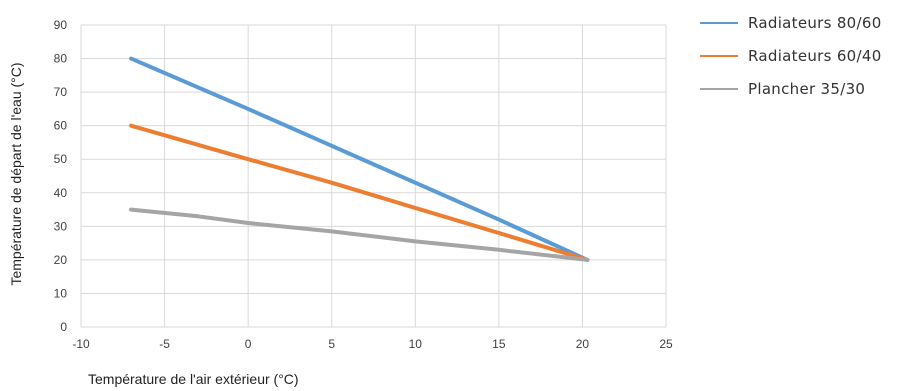 The width and height of the screenshot is (902, 391). I want to click on y-axis-title: Température de départ de l'eau (°C), so click(16, 173).